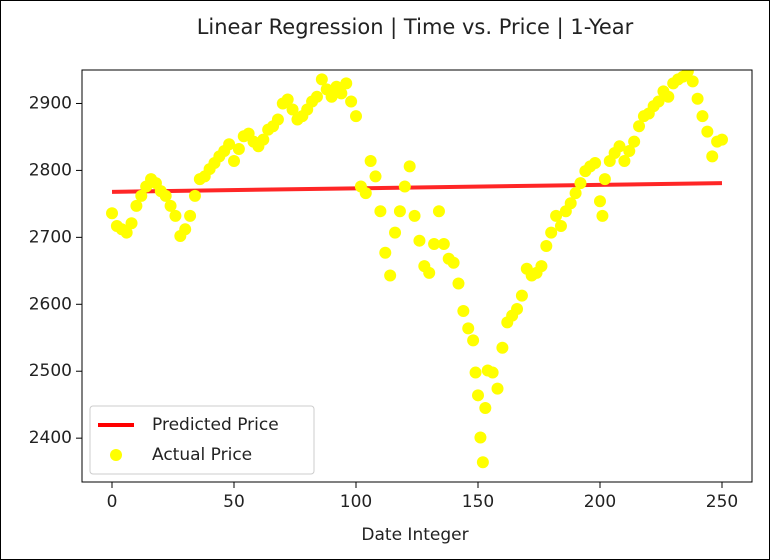 Image resolution: width=770 pixels, height=560 pixels. What do you see at coordinates (112, 502) in the screenshot?
I see `x-tick-label: 0` at bounding box center [112, 502].